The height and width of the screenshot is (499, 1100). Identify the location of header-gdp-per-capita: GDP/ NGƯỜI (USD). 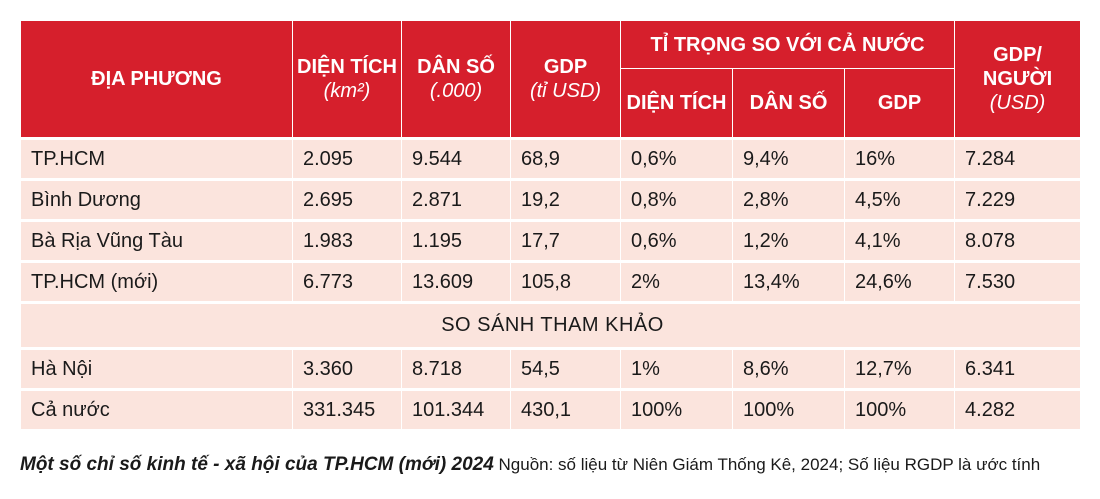
(1018, 79).